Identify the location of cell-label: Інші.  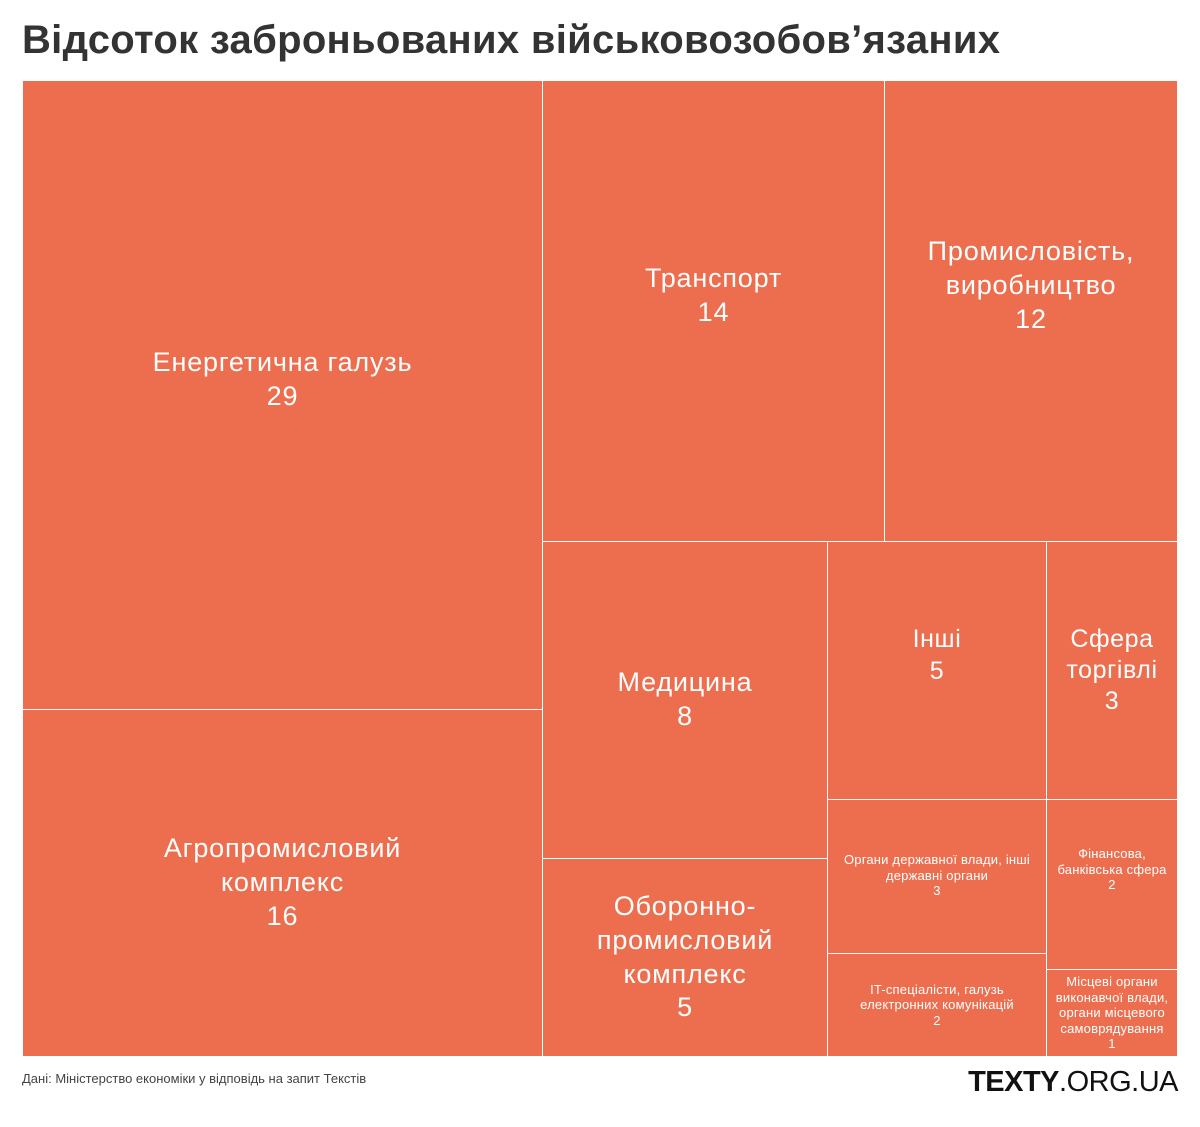
(937, 639).